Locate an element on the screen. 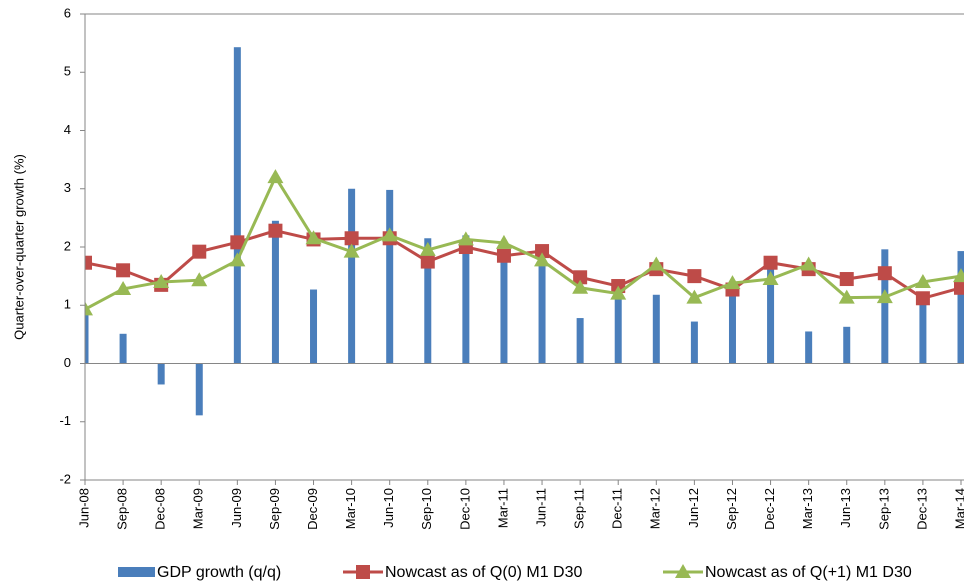 The height and width of the screenshot is (587, 964). legend-label: Nowcast as of Q(0) M1 D30 is located at coordinates (484, 572).